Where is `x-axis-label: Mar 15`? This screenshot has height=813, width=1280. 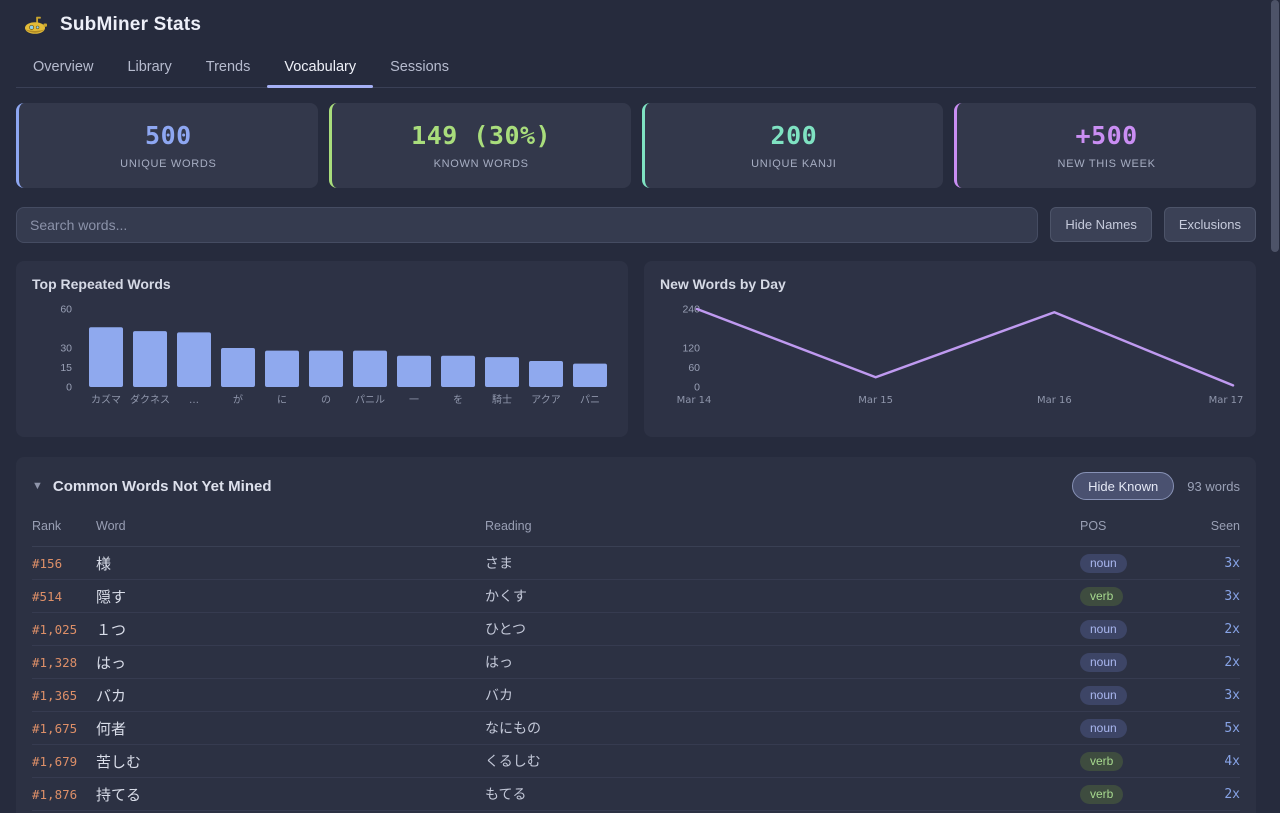 x-axis-label: Mar 15 is located at coordinates (875, 400).